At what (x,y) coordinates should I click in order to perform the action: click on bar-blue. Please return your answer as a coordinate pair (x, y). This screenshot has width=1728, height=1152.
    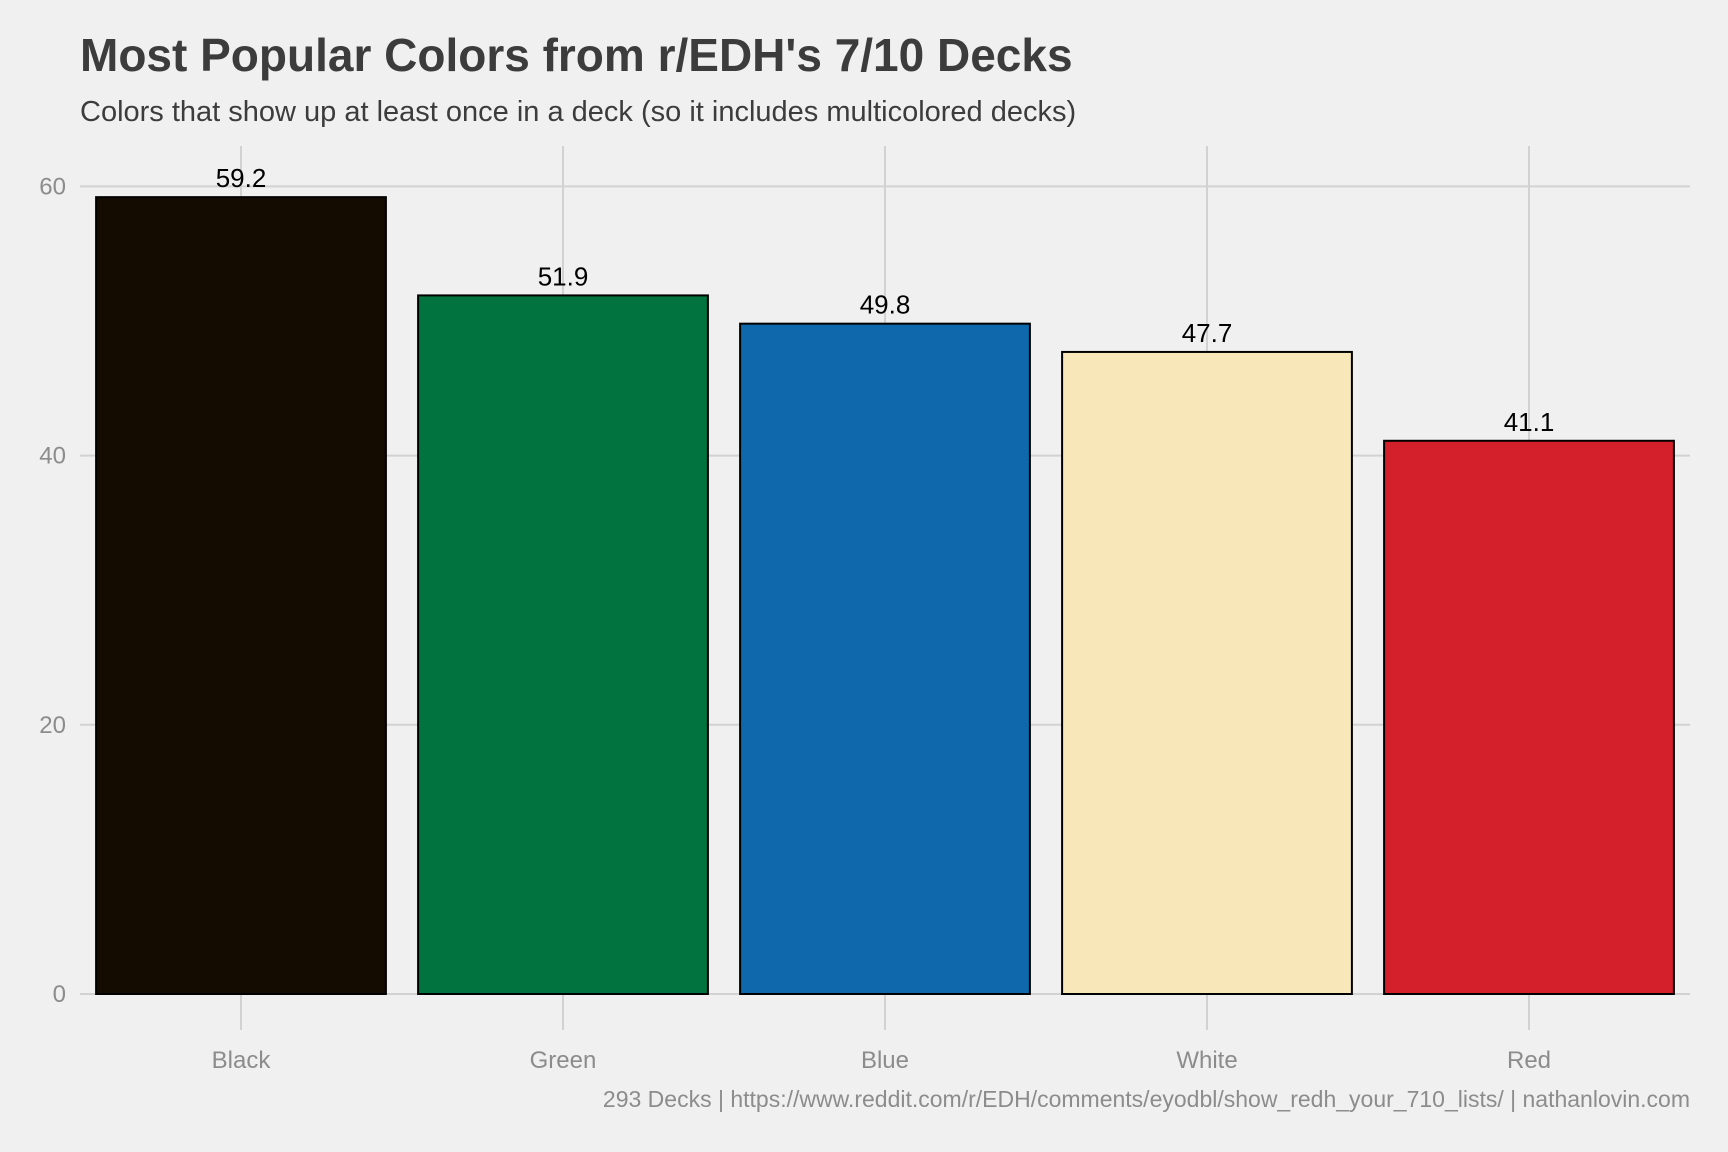
    Looking at the image, I should click on (885, 658).